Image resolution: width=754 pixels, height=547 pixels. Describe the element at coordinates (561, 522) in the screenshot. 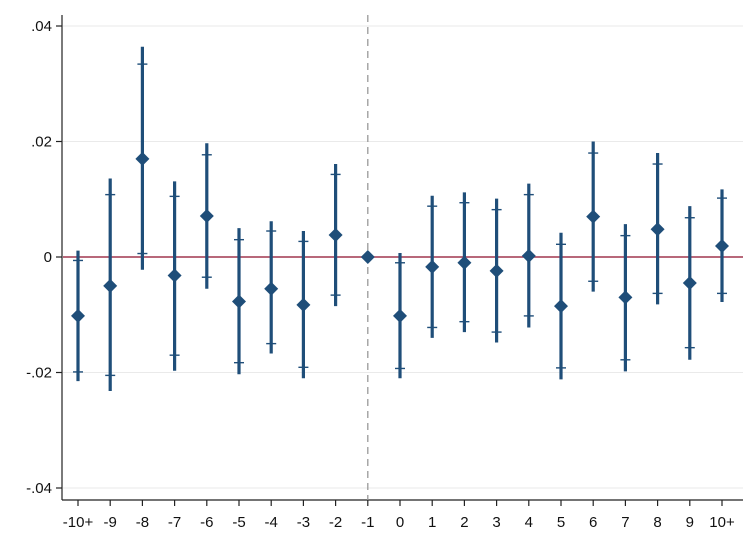

I see `x-tick-label: 5` at that location.